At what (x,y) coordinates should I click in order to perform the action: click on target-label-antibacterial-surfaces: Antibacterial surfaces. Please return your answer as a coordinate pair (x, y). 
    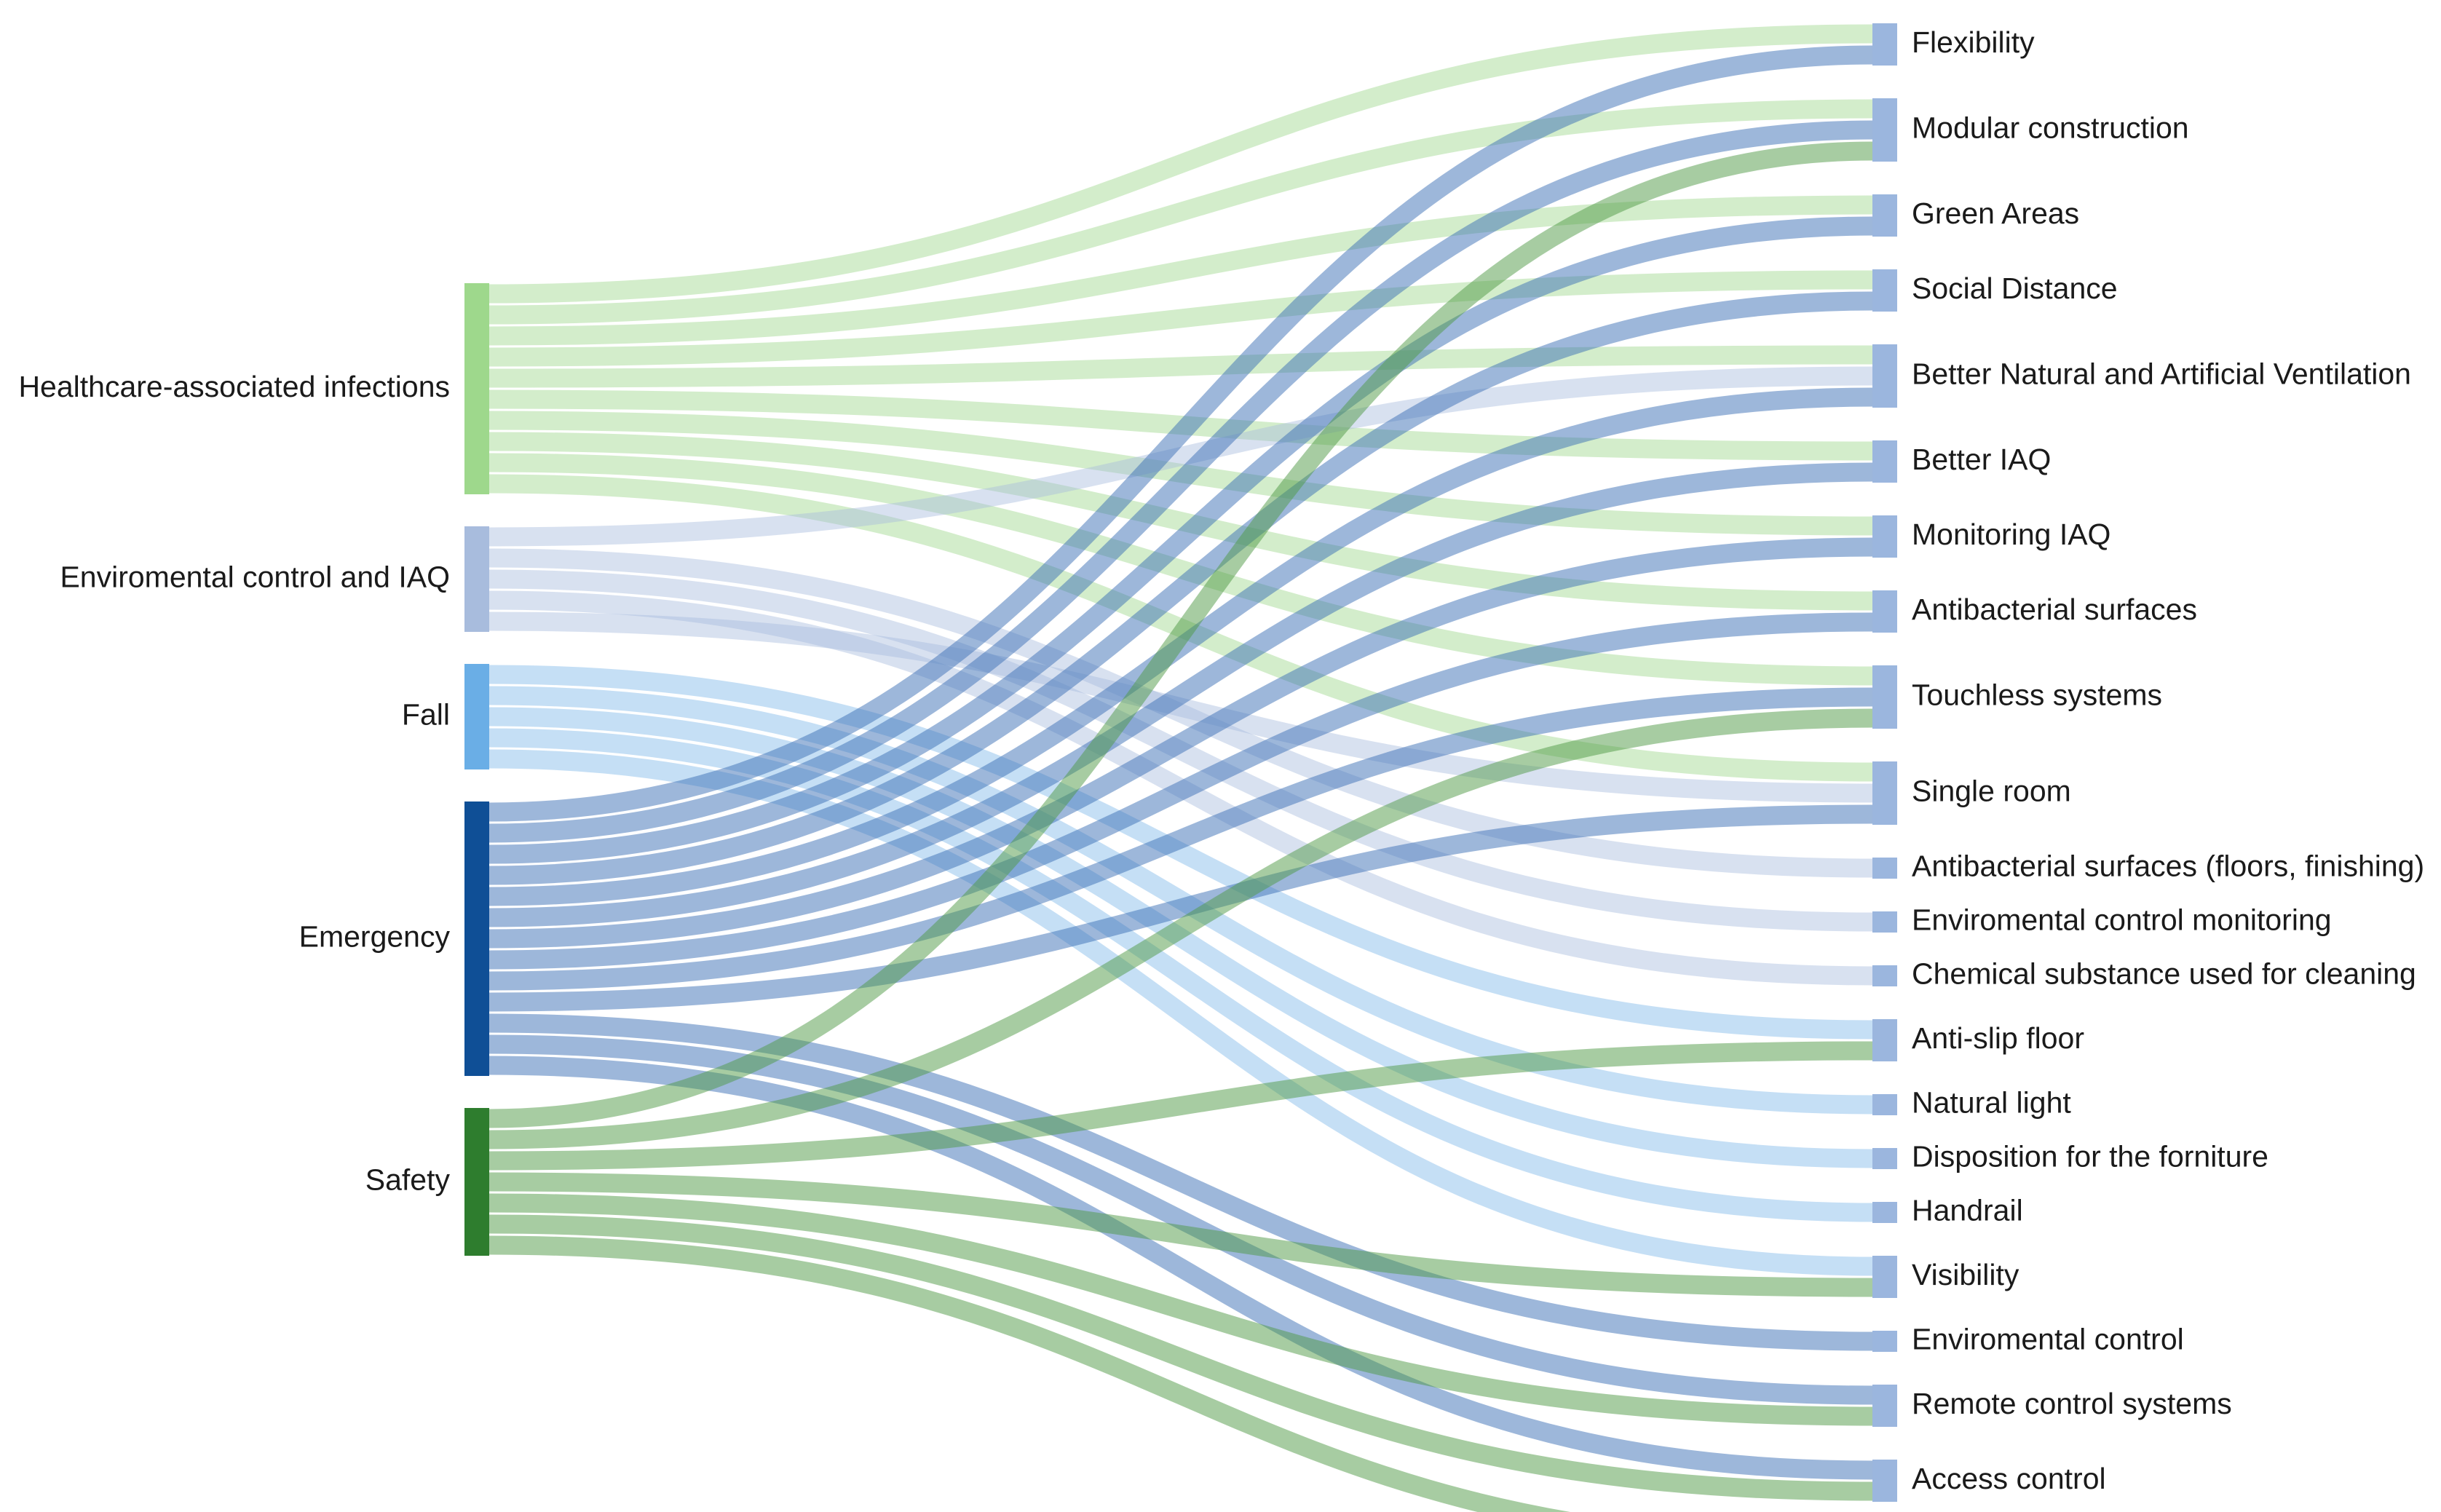
    Looking at the image, I should click on (2055, 609).